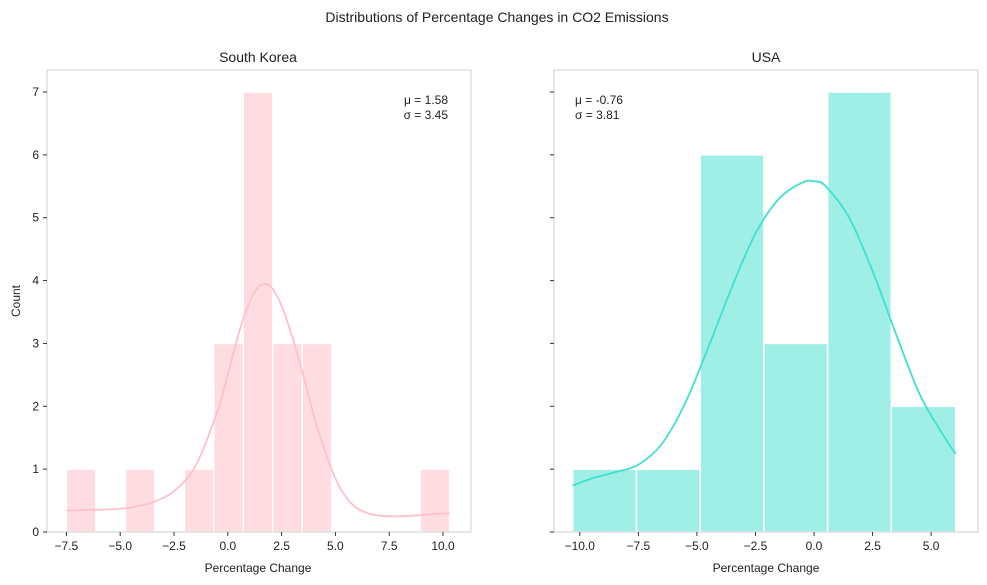 This screenshot has height=585, width=987. I want to click on panel-title: South Korea, so click(258, 57).